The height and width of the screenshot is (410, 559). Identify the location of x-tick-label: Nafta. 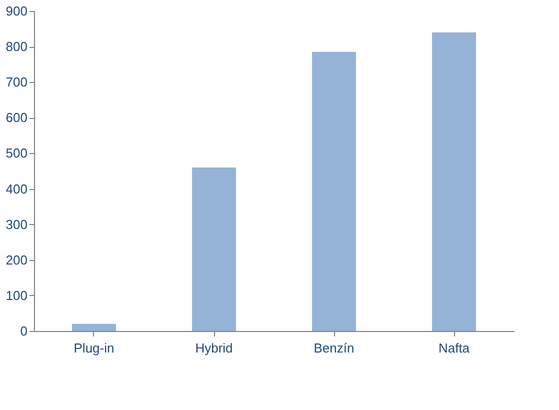
(454, 348).